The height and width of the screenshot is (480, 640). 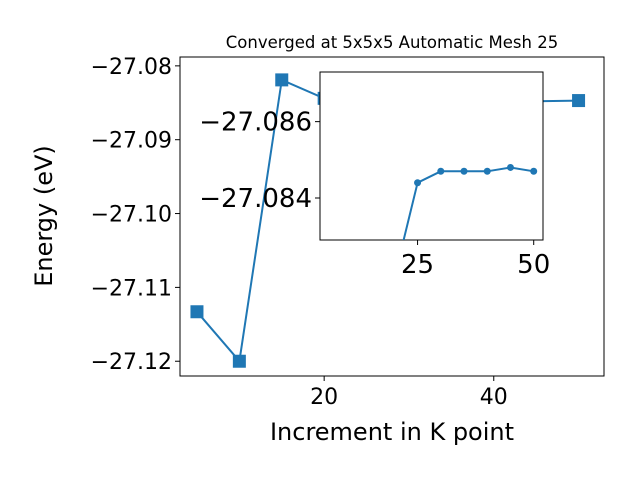 What do you see at coordinates (494, 397) in the screenshot?
I see `main-x-tick-label: 40` at bounding box center [494, 397].